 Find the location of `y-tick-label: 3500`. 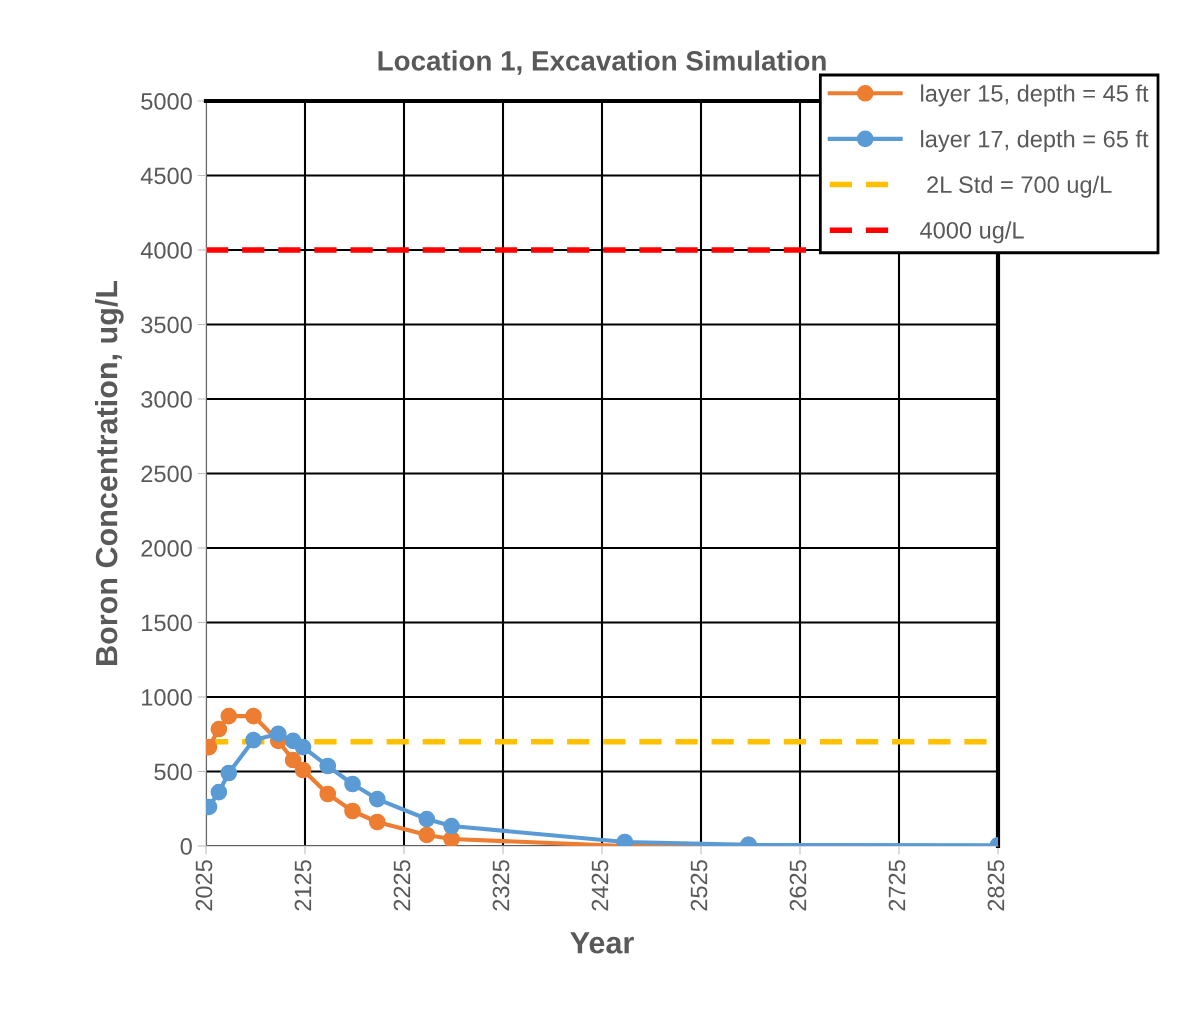

y-tick-label: 3500 is located at coordinates (166, 325).